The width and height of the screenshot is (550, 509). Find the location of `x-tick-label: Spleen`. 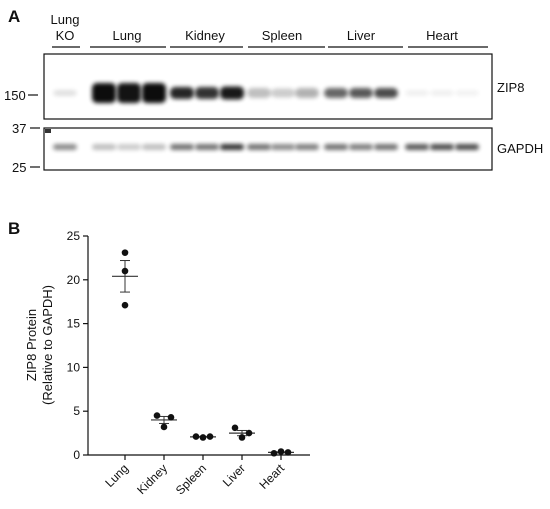

x-tick-label: Spleen is located at coordinates (191, 479).